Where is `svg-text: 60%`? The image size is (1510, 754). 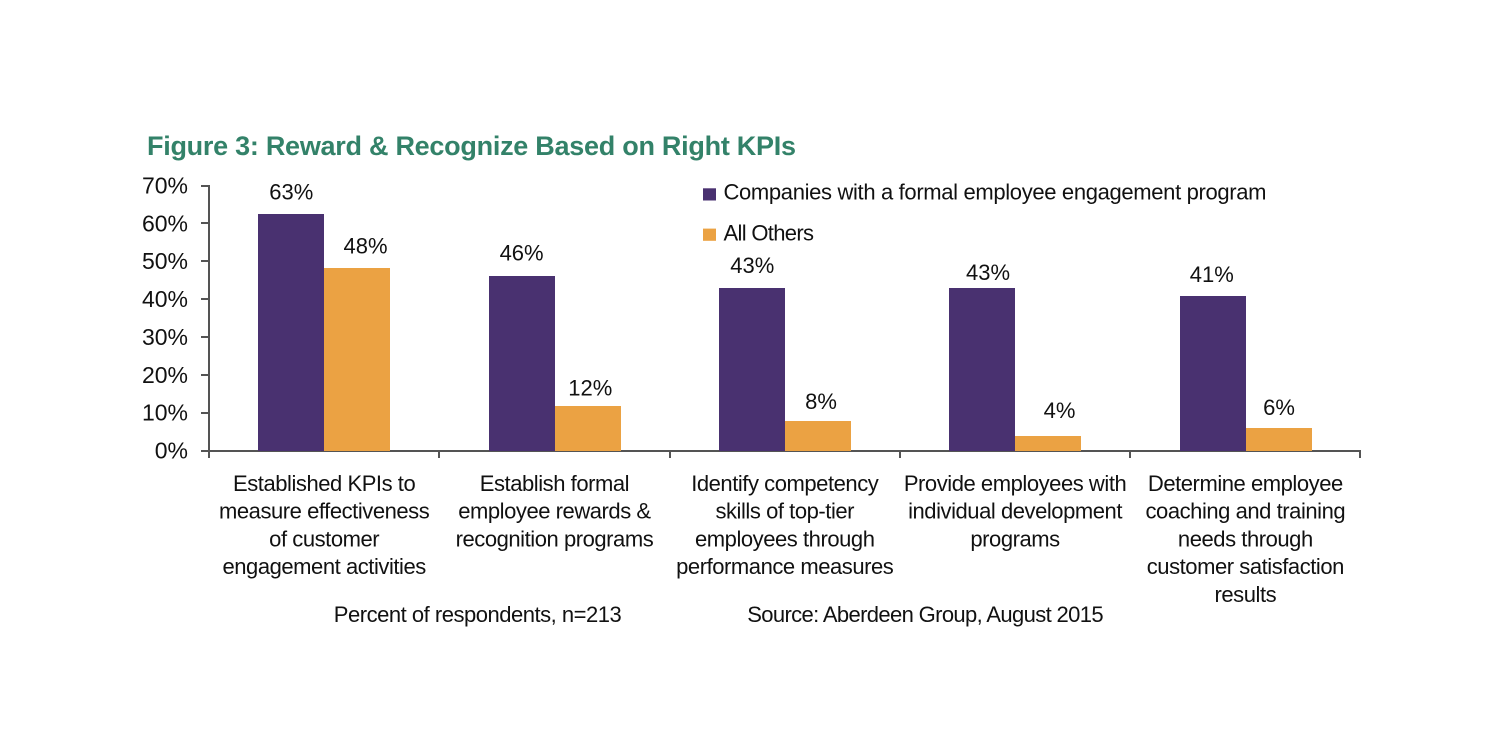
svg-text: 60% is located at coordinates (165, 223).